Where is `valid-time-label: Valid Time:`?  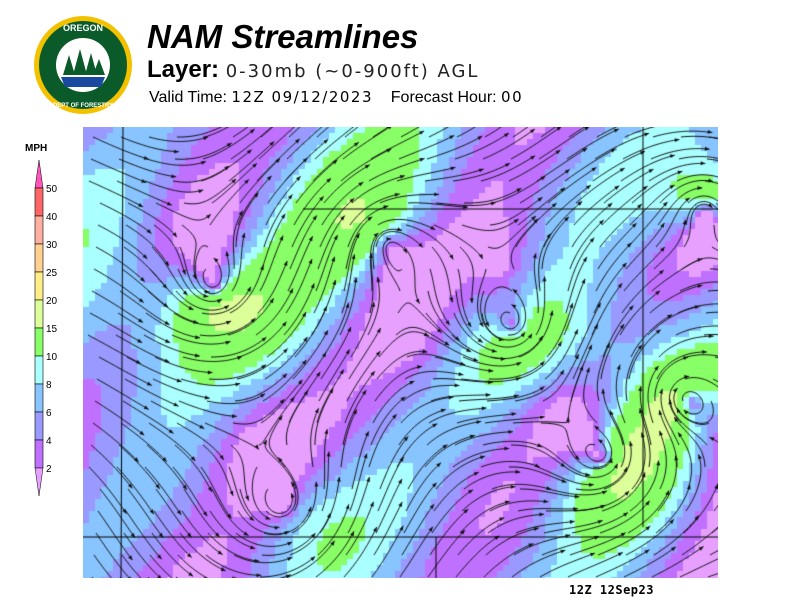 valid-time-label: Valid Time: is located at coordinates (188, 97).